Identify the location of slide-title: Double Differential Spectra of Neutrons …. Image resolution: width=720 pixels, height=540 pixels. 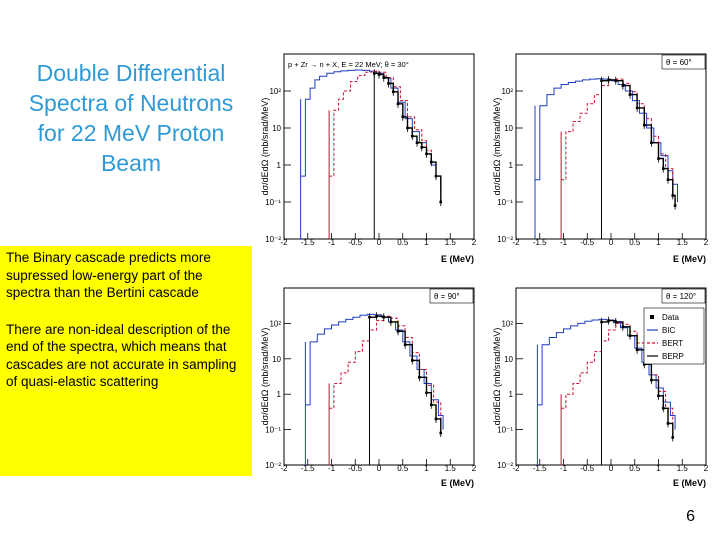
(131, 118).